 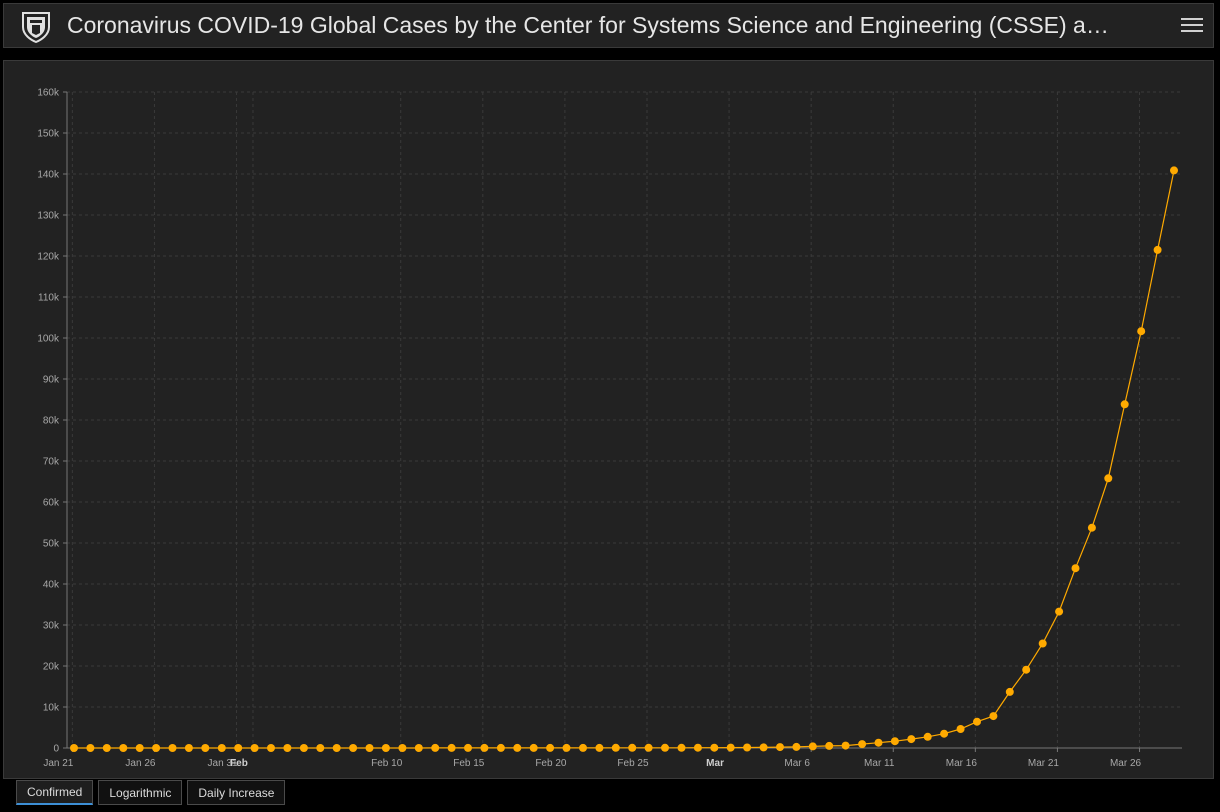 I want to click on y-tick-label: 100k, so click(x=48, y=339).